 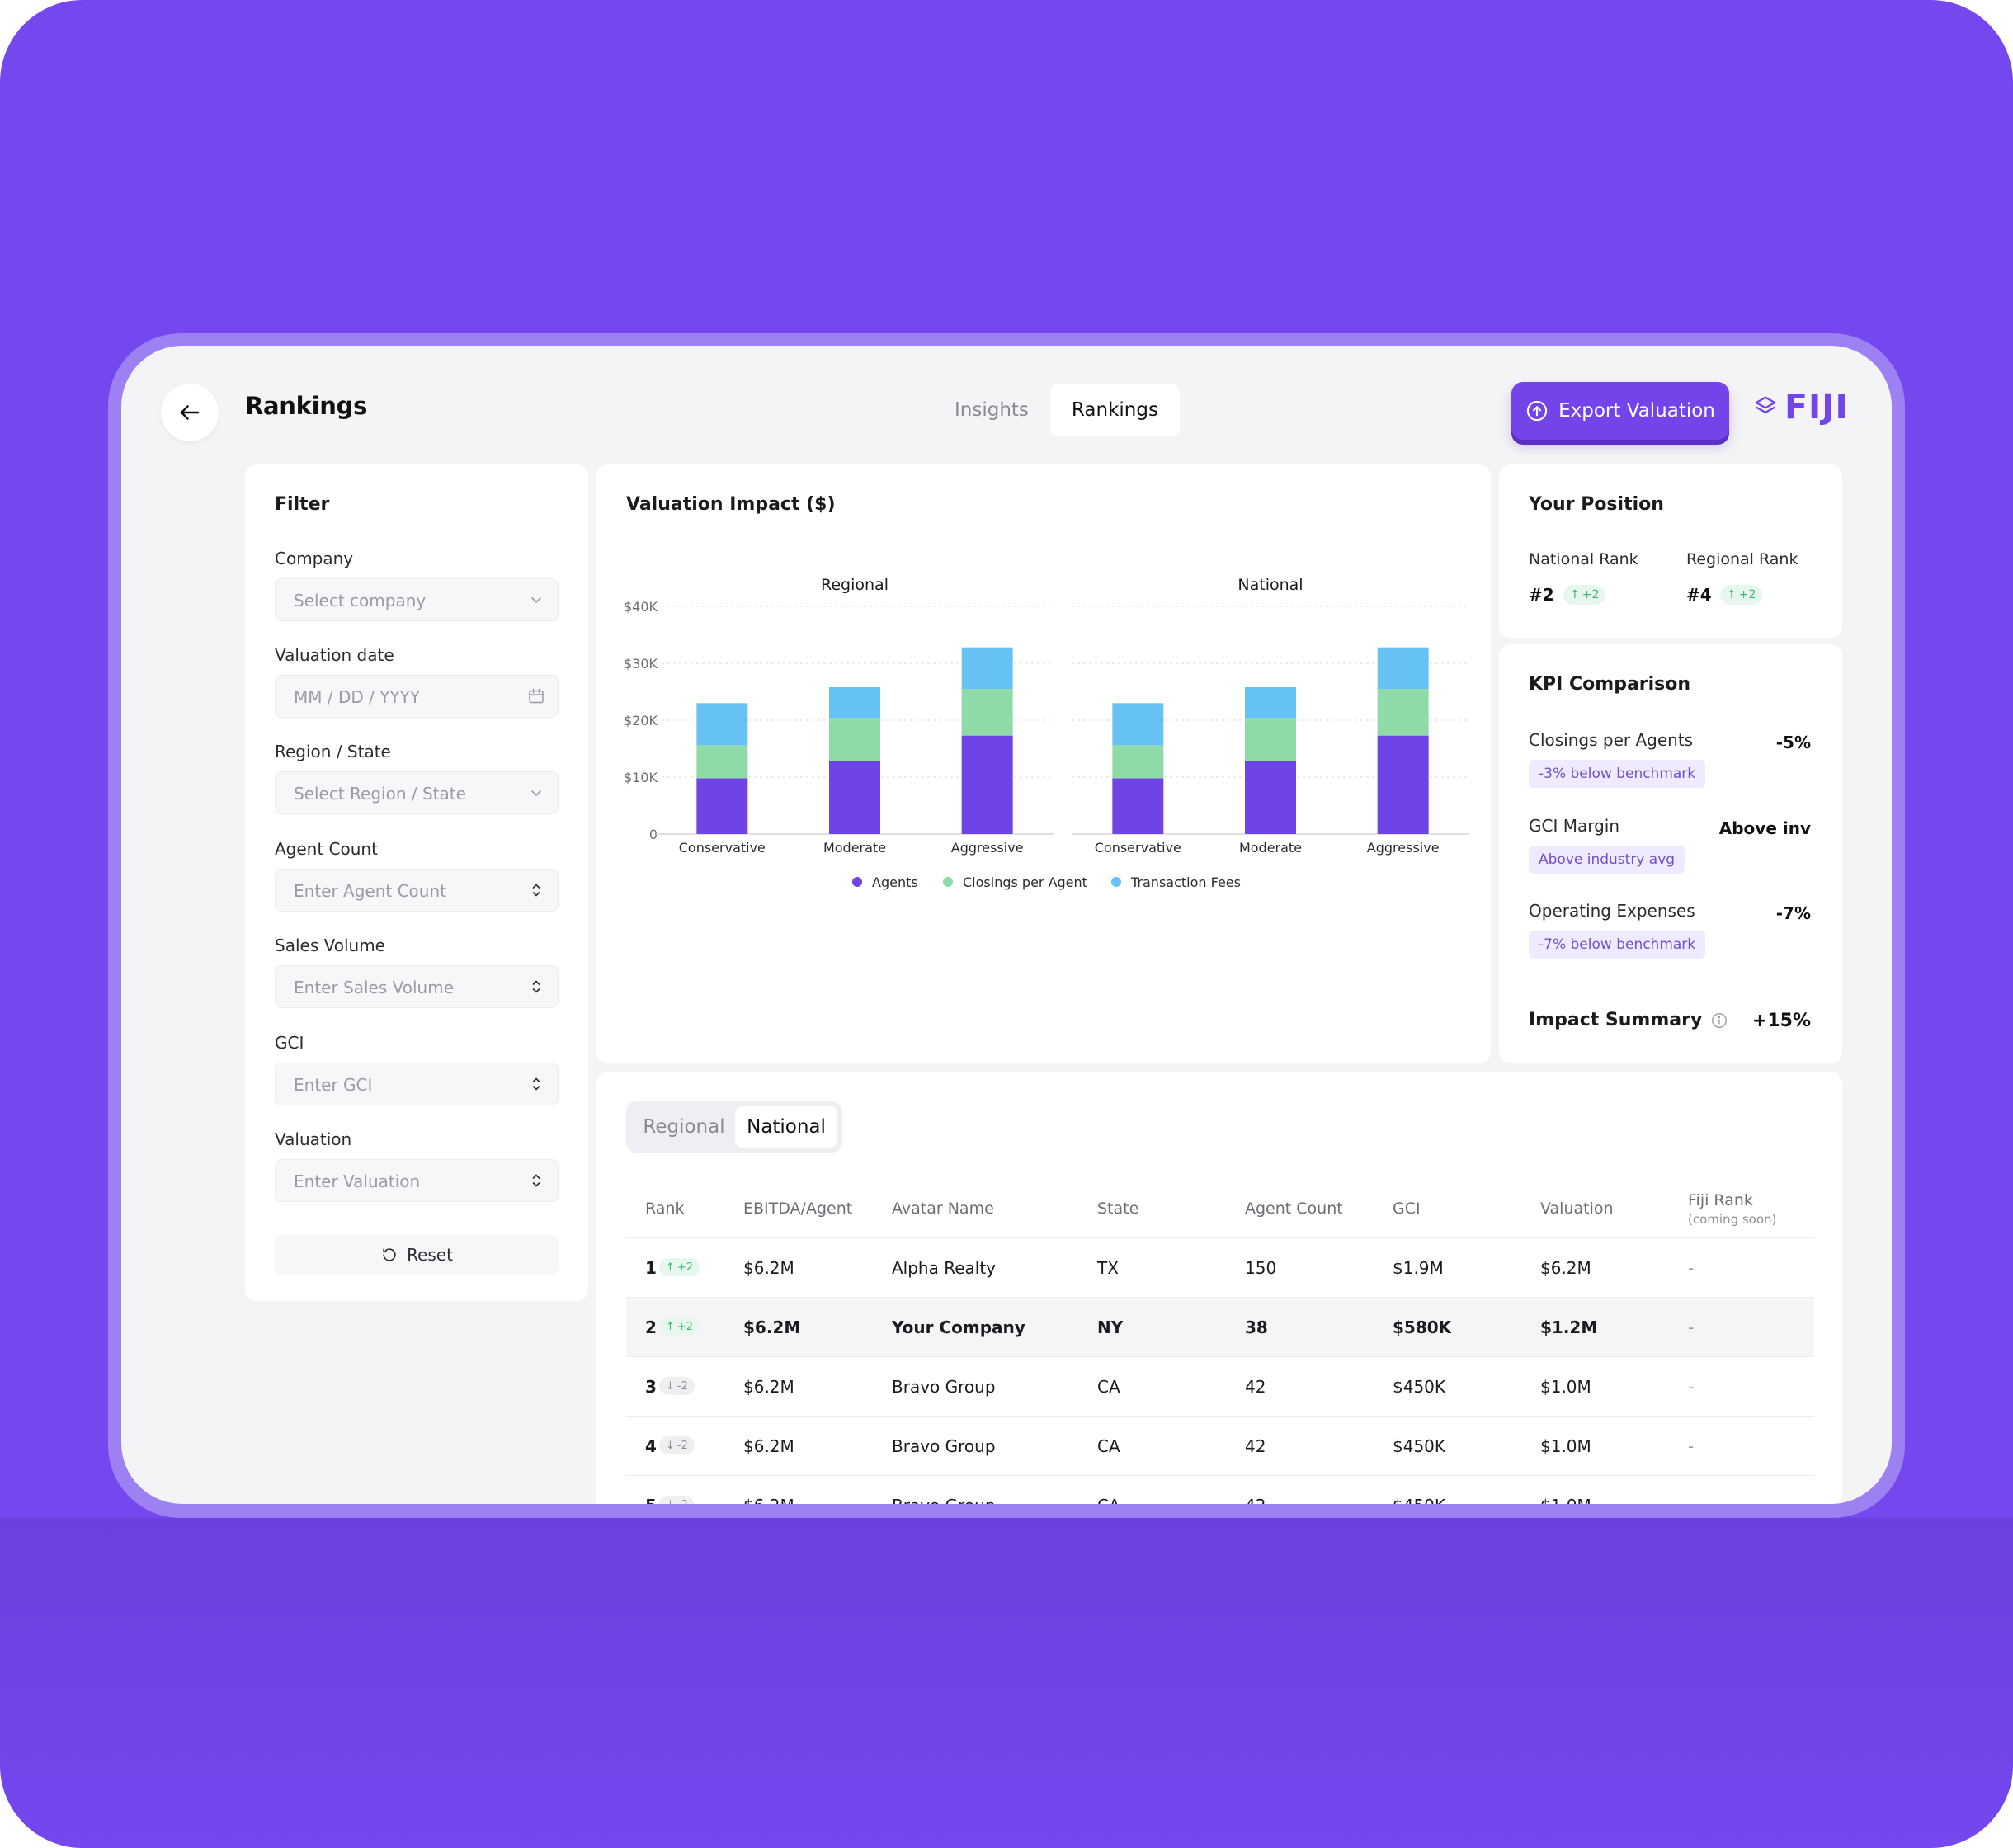 I want to click on kpi-title: KPI Comparison, so click(x=1610, y=684).